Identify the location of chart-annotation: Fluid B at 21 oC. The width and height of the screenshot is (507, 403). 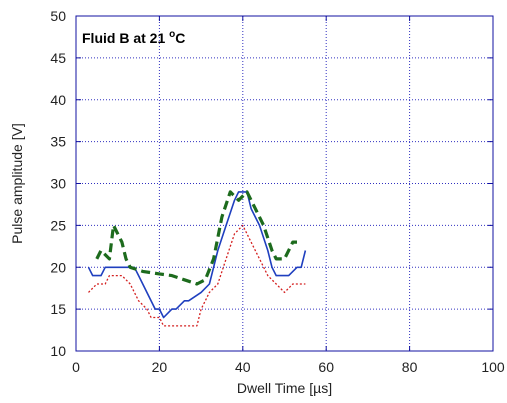
(133, 37).